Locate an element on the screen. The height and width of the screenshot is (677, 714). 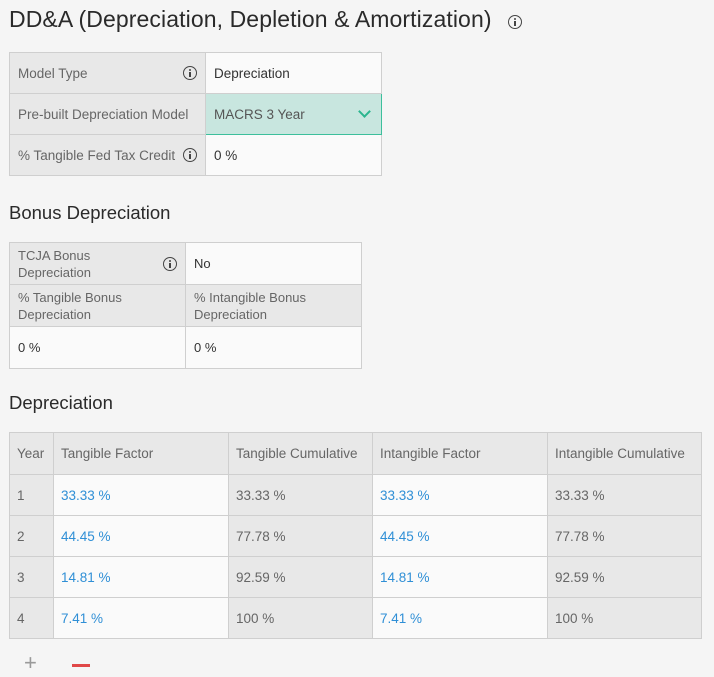
tangible-factor-cell: 33.33 % is located at coordinates (141, 495).